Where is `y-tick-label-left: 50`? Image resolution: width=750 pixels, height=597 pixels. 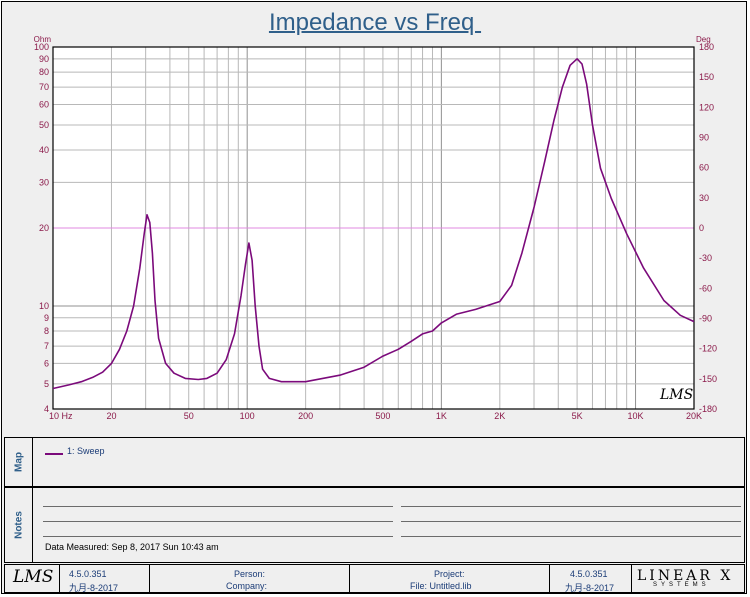
y-tick-label-left: 50 is located at coordinates (44, 125).